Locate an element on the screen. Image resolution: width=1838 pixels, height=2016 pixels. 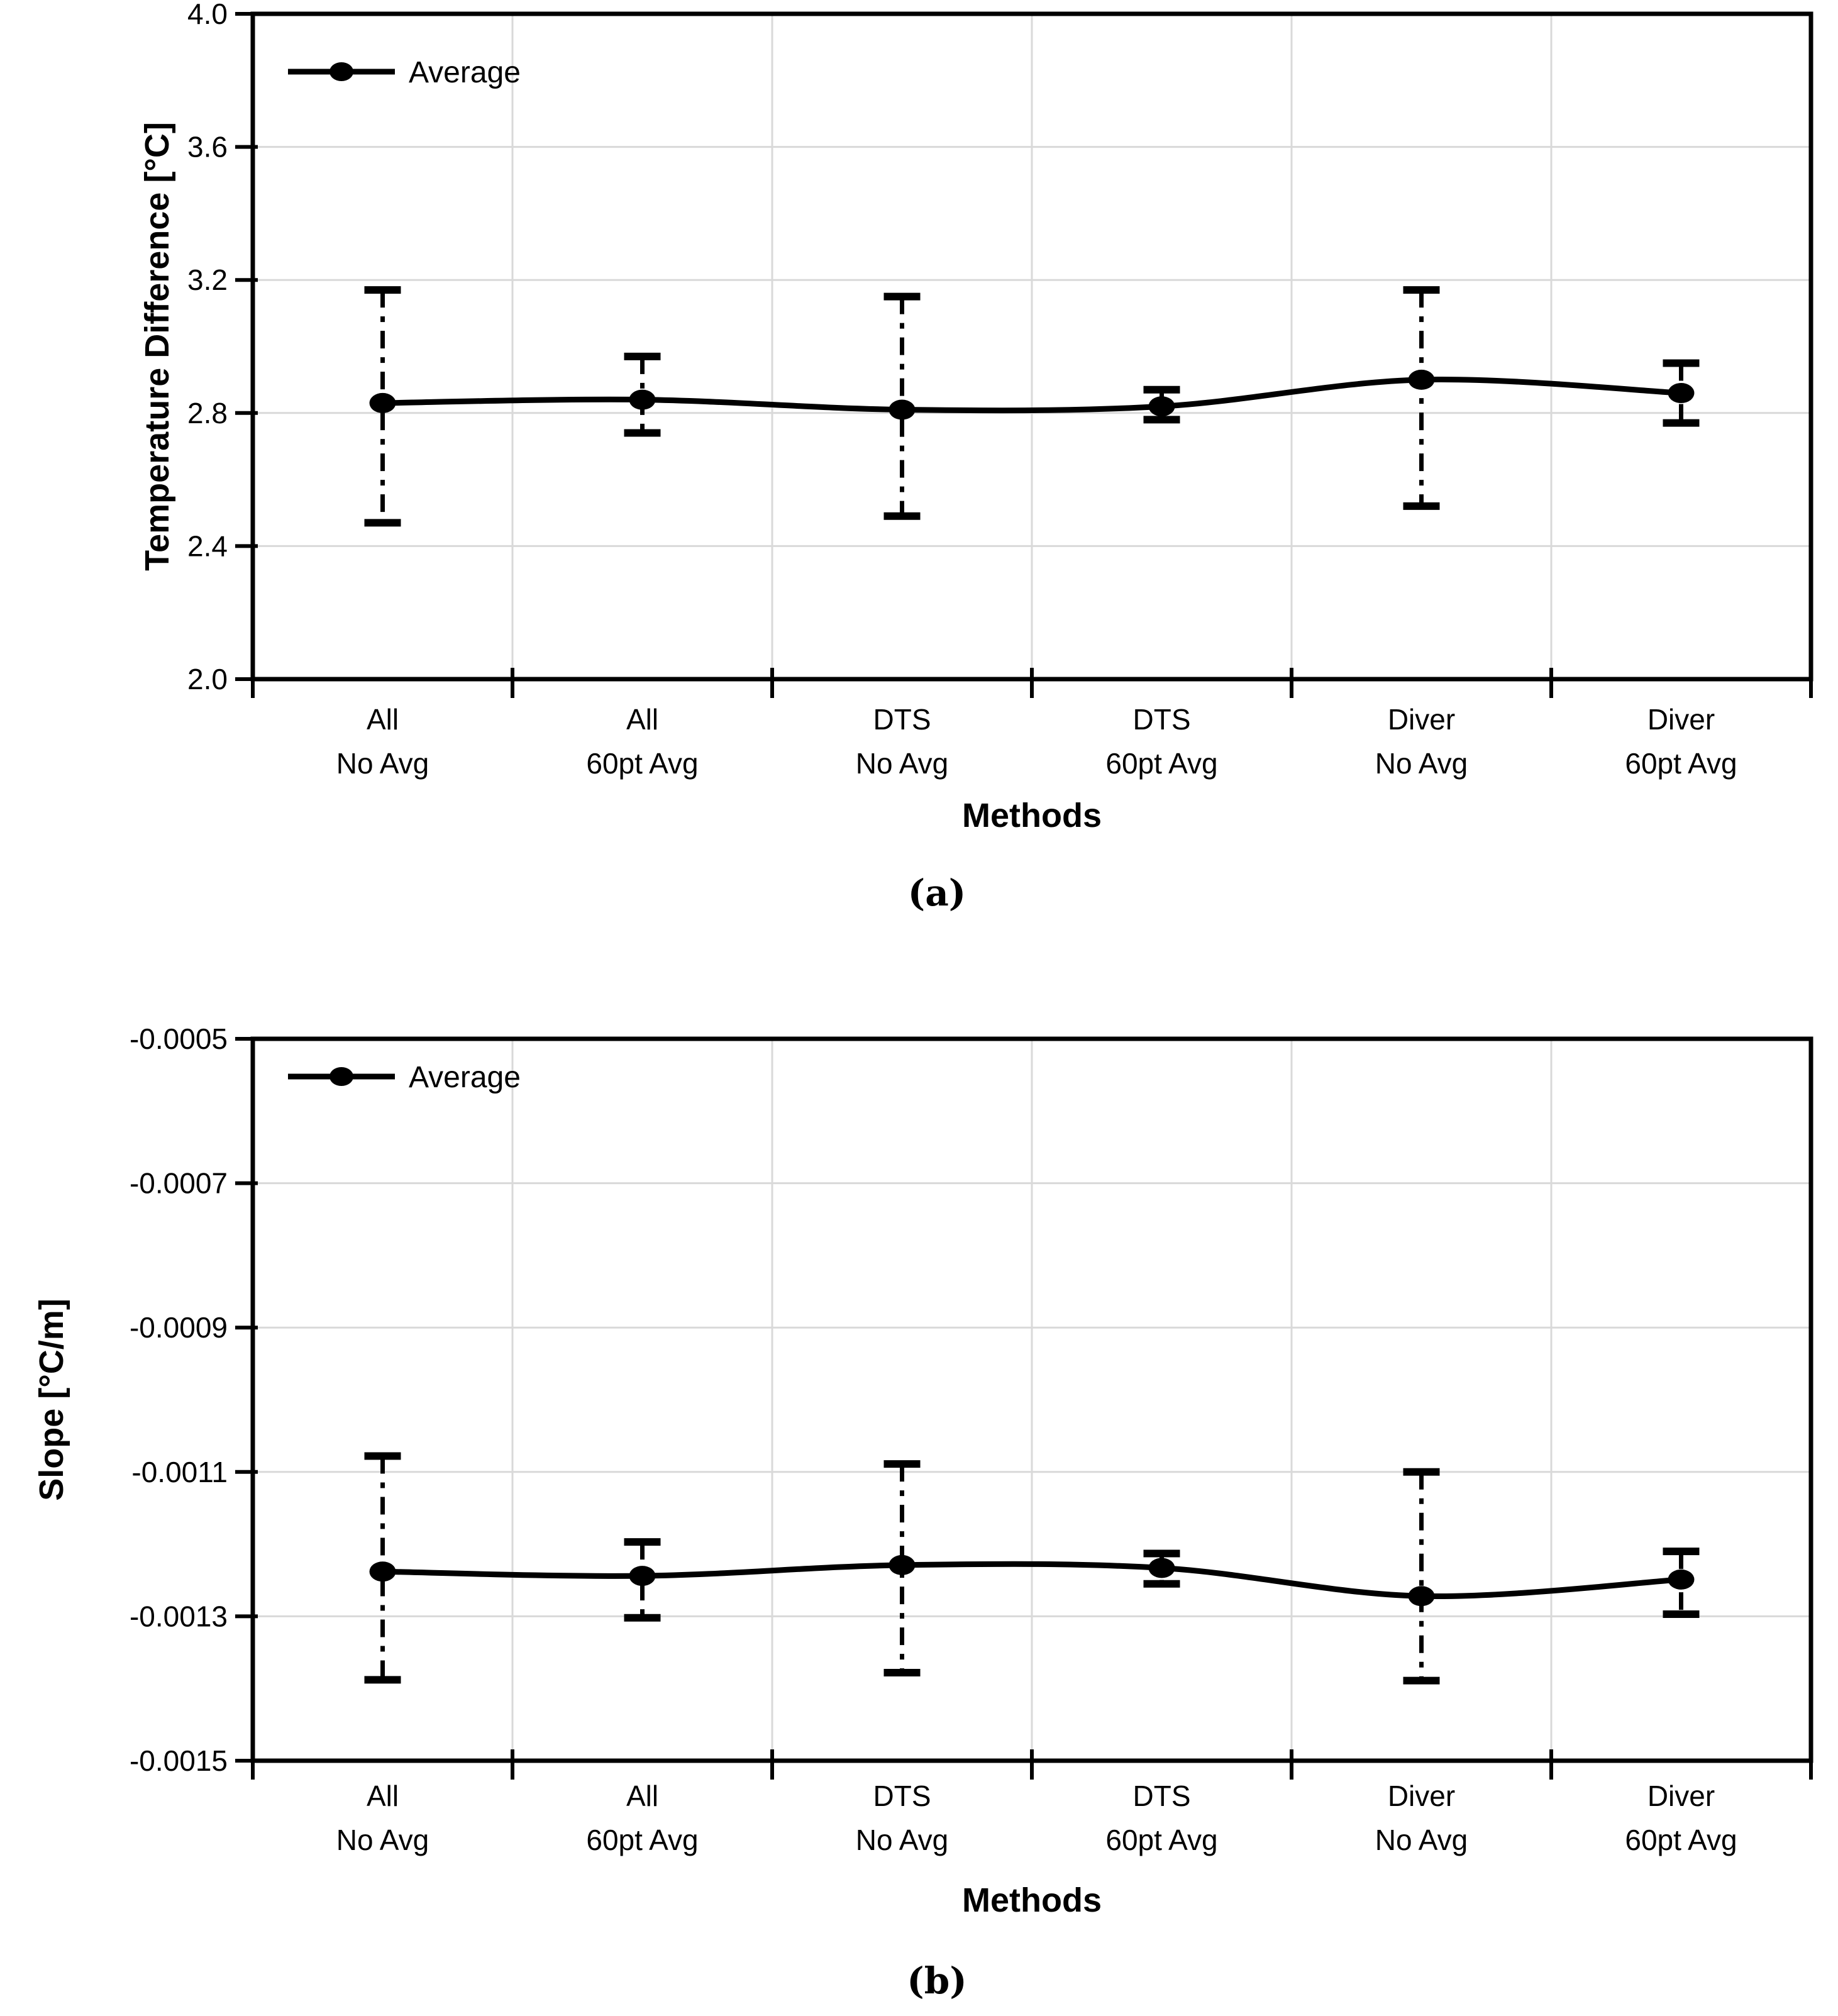
chart-caption: (b) is located at coordinates (937, 1980).